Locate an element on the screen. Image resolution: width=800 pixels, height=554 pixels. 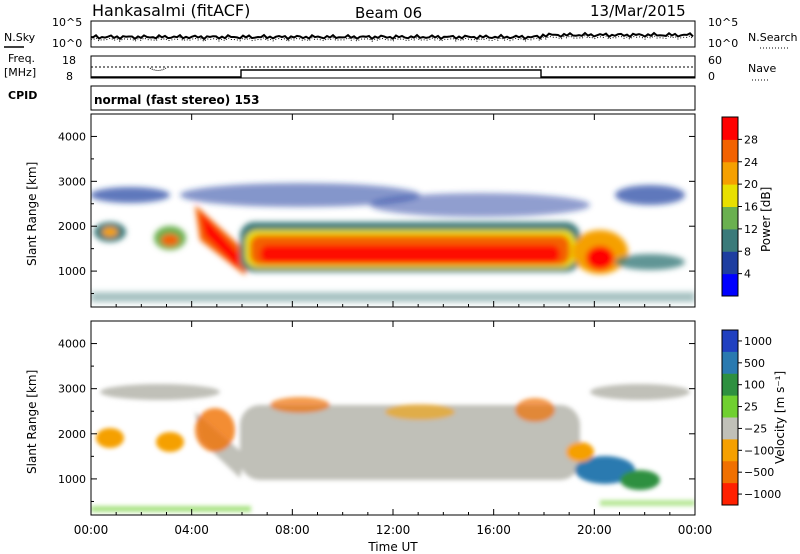
power-ylabel: Slant Range [km] is located at coordinates (32, 214).